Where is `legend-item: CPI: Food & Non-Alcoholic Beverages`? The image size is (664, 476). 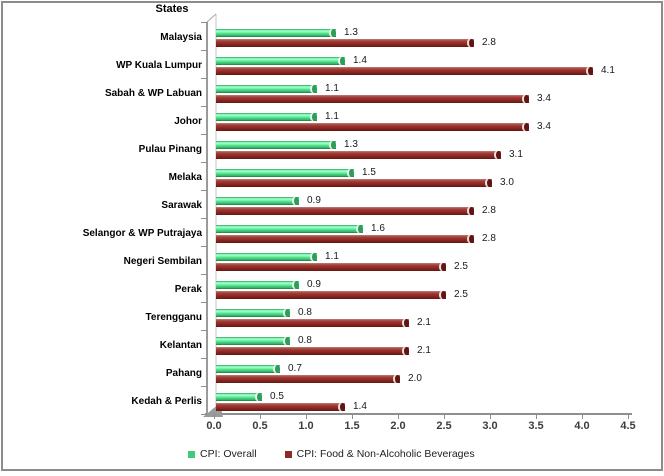 legend-item: CPI: Food & Non-Alcoholic Beverages is located at coordinates (379, 454).